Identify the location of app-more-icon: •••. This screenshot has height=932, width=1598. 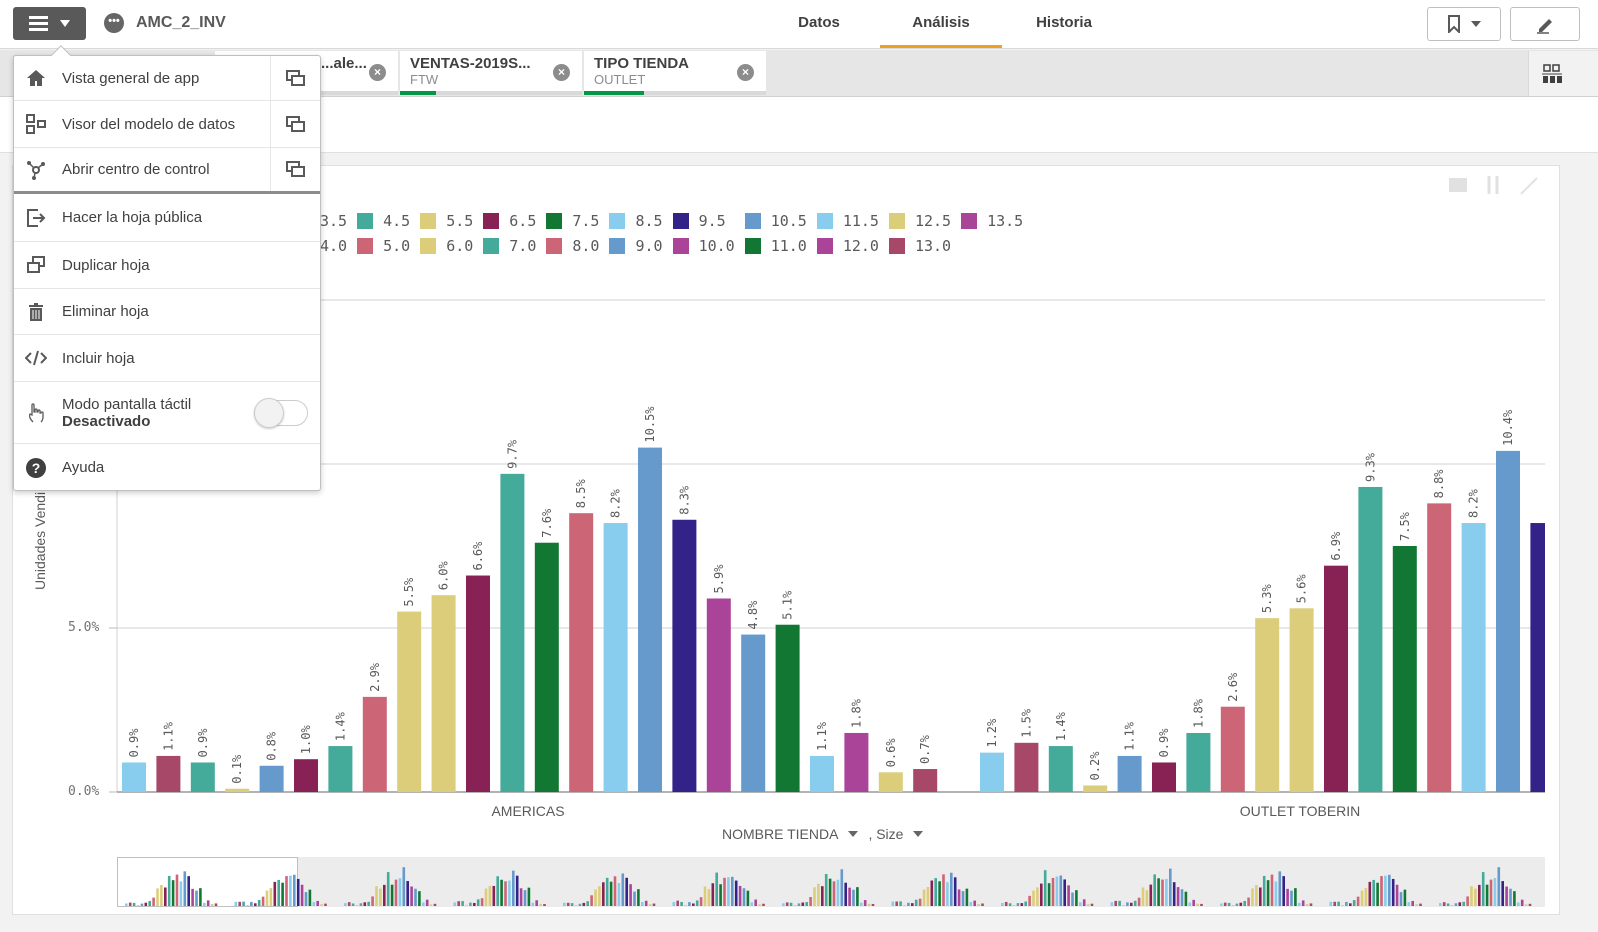
(114, 23).